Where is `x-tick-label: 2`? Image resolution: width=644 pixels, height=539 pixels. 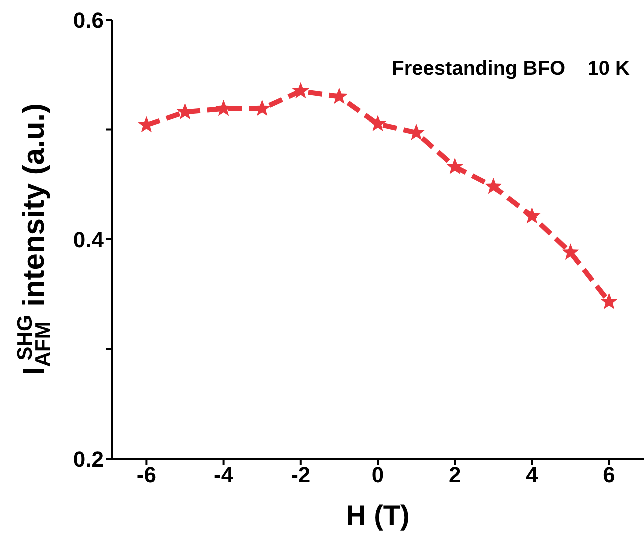 x-tick-label: 2 is located at coordinates (455, 475).